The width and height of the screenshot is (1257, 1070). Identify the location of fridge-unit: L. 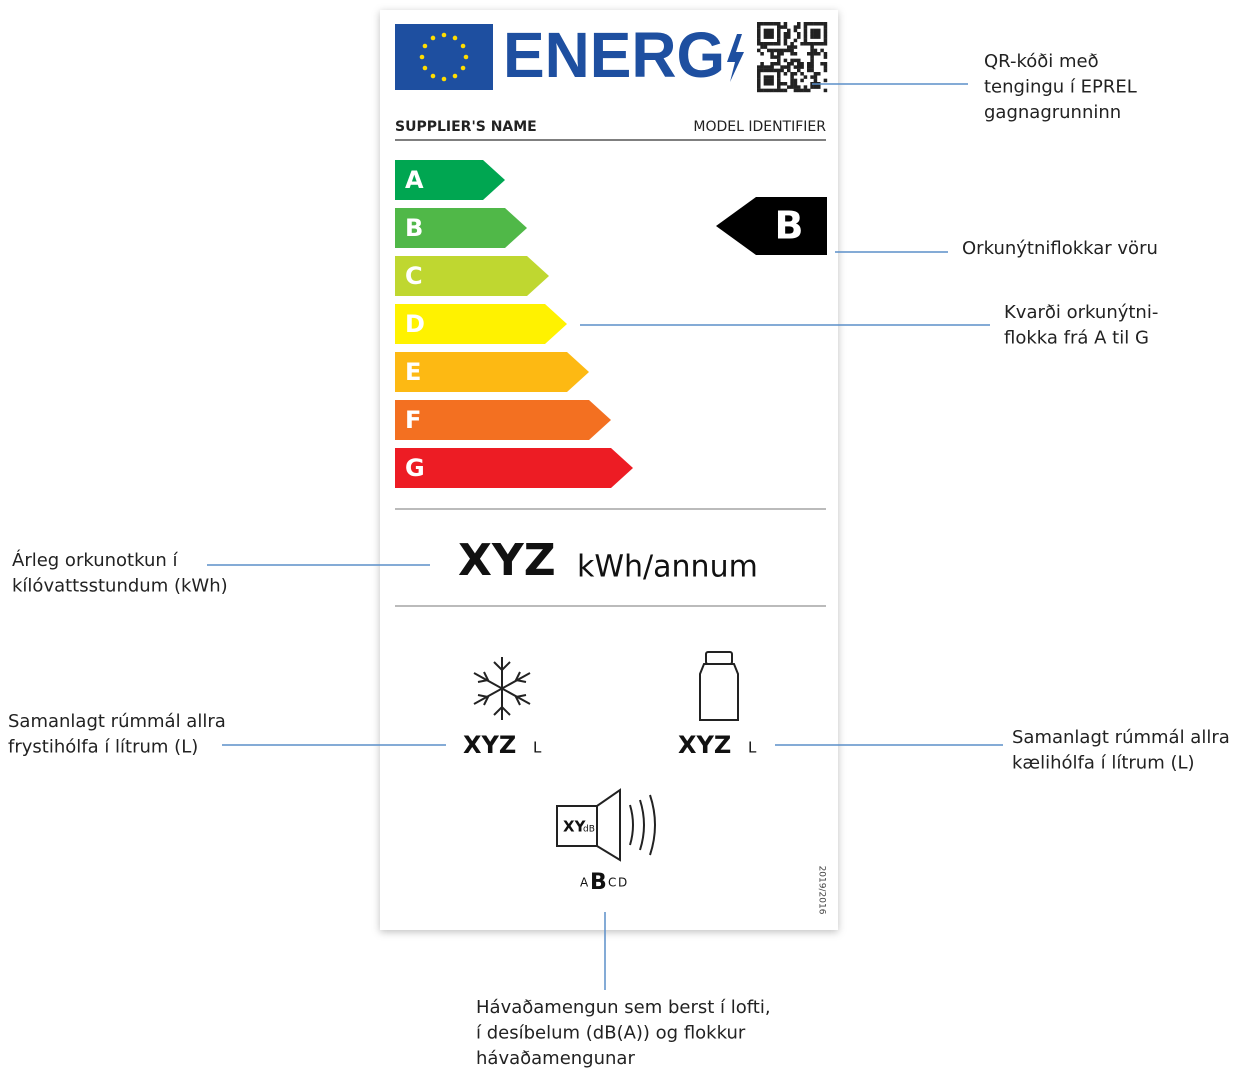
(752, 748).